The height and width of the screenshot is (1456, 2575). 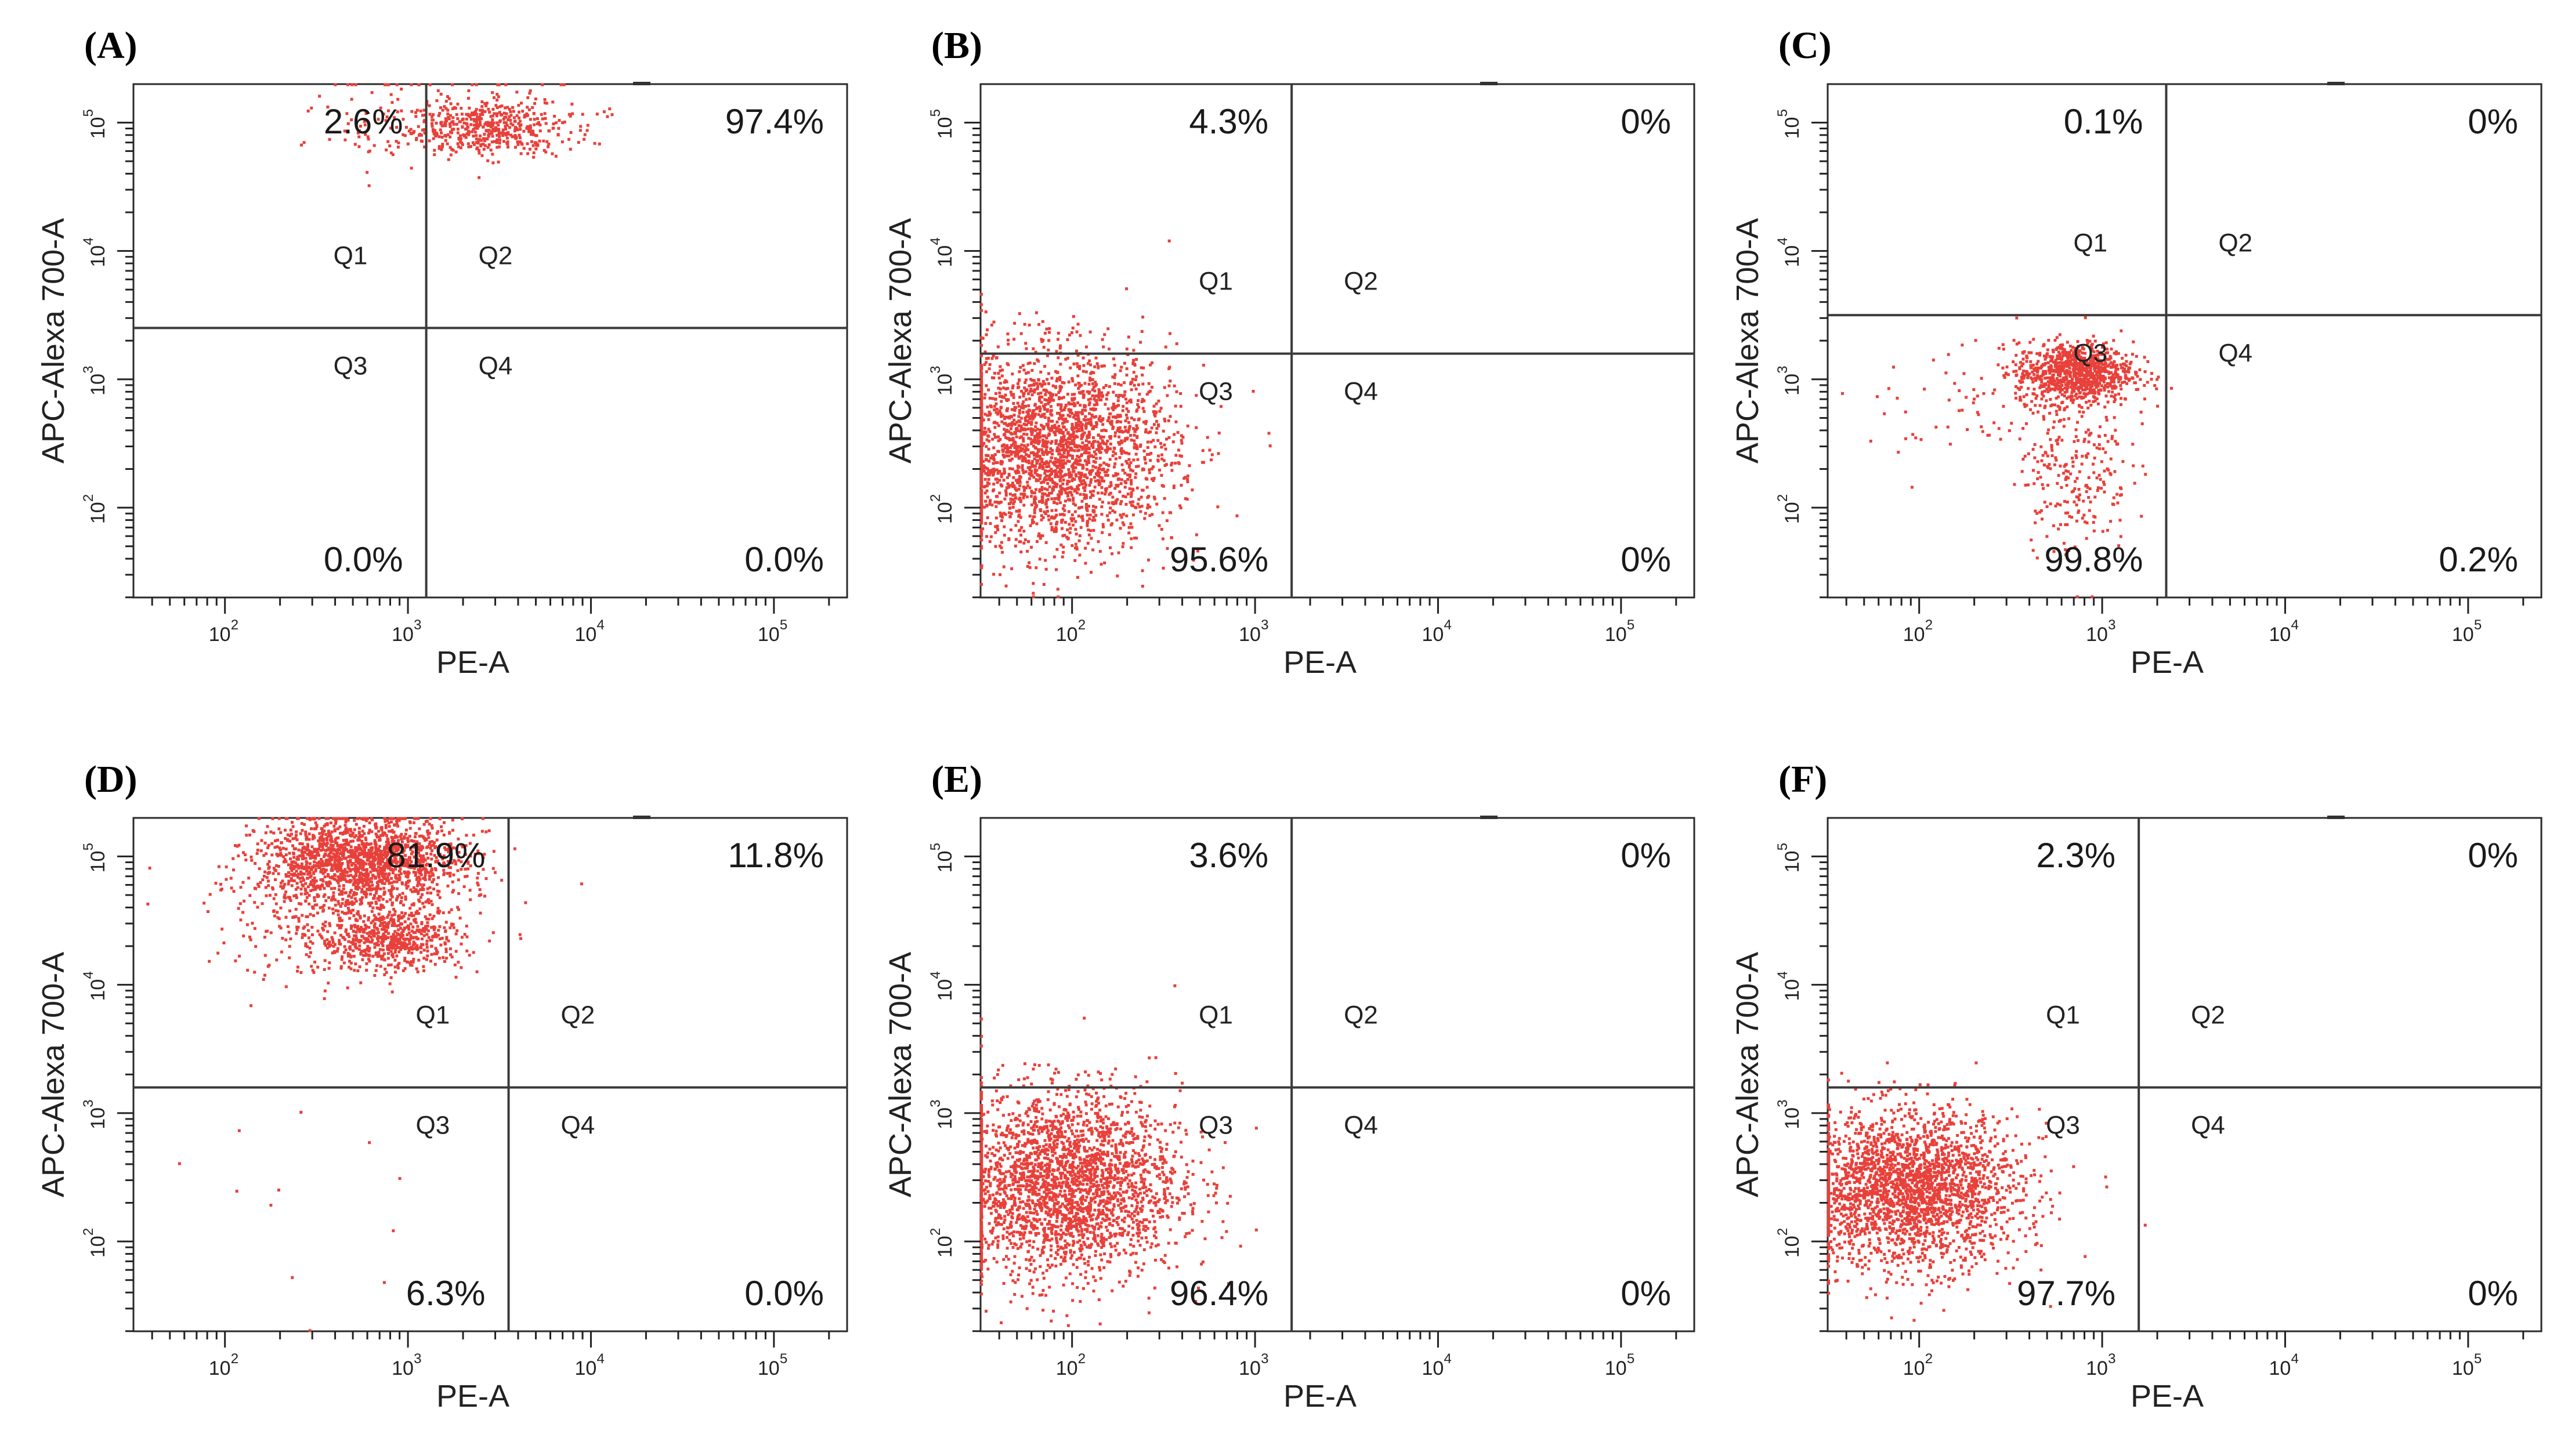 What do you see at coordinates (111, 779) in the screenshot?
I see `panel-label: (D)` at bounding box center [111, 779].